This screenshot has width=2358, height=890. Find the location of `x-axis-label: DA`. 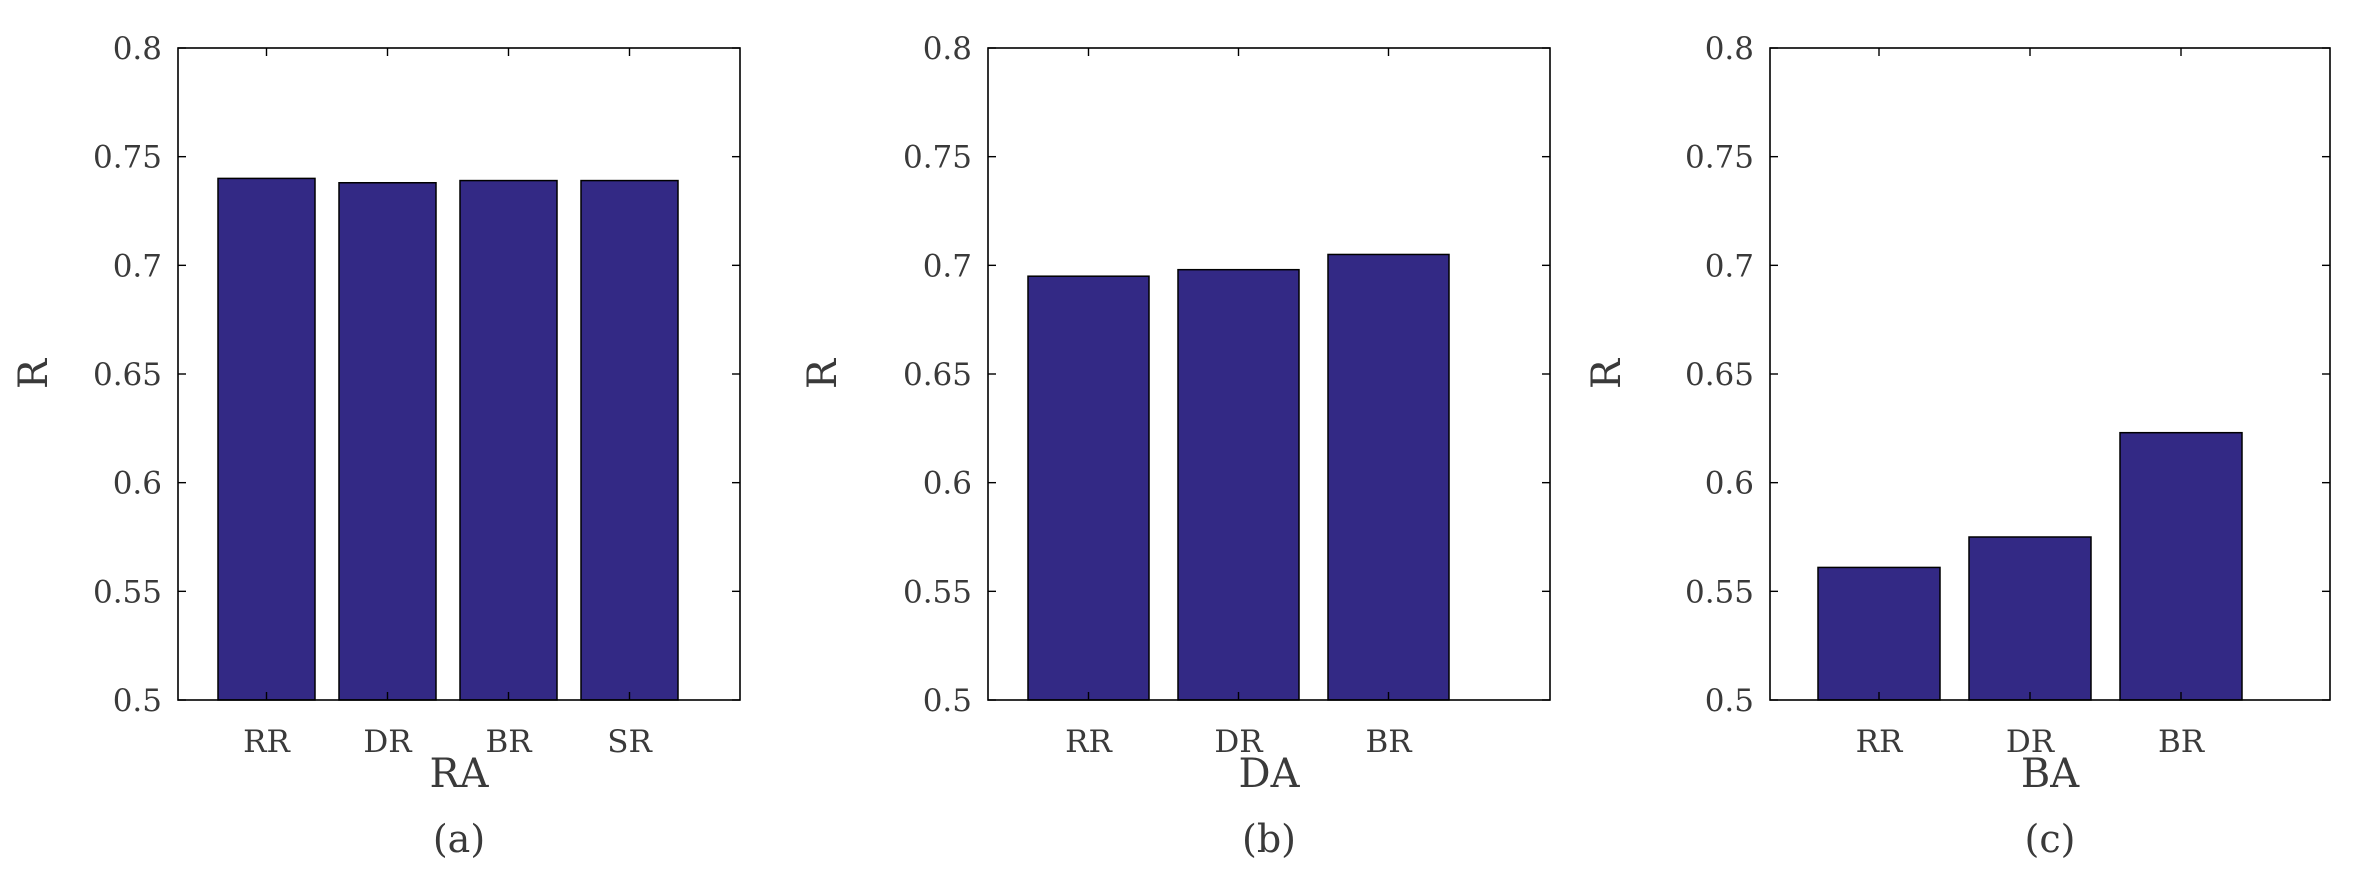

x-axis-label: DA is located at coordinates (1270, 774).